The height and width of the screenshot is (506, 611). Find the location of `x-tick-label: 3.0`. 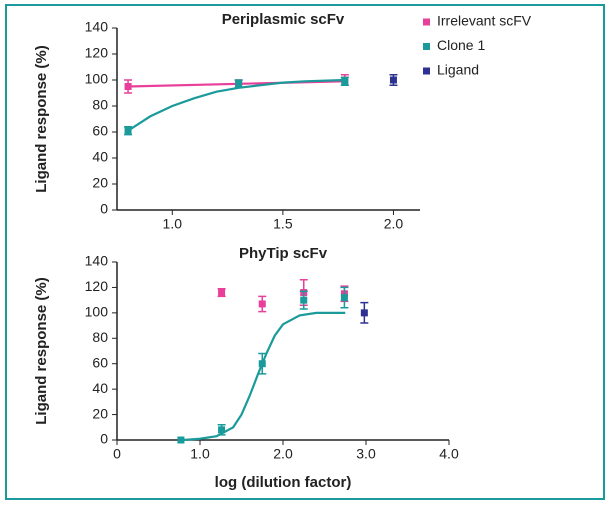

x-tick-label: 3.0 is located at coordinates (366, 454).